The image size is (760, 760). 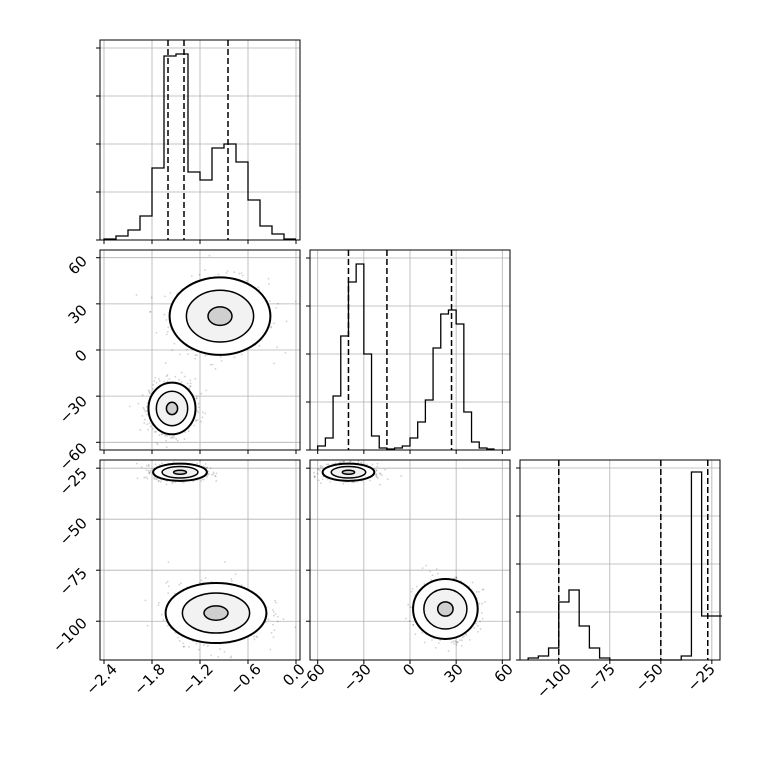 I want to click on y-tick-label: 0, so click(x=80, y=355).